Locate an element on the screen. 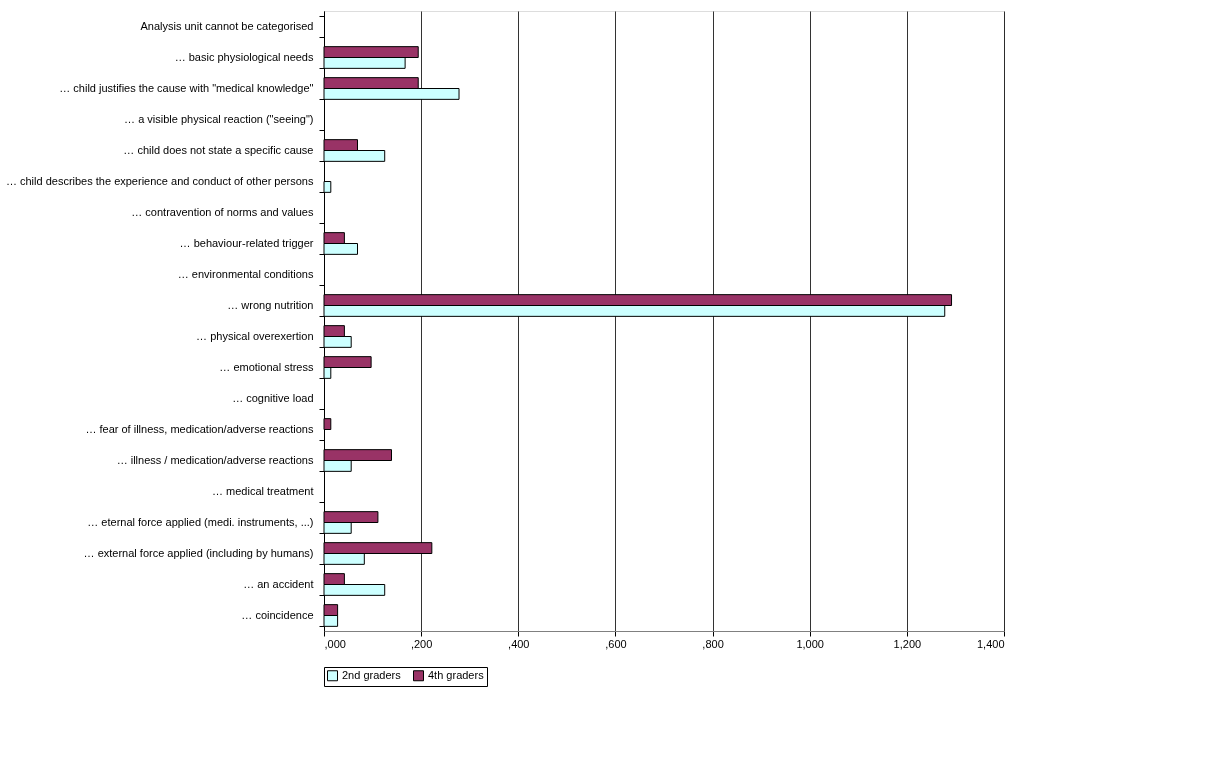 The height and width of the screenshot is (765, 1230). y-tick-label: … illness / medication/adverse reactions is located at coordinates (215, 460).